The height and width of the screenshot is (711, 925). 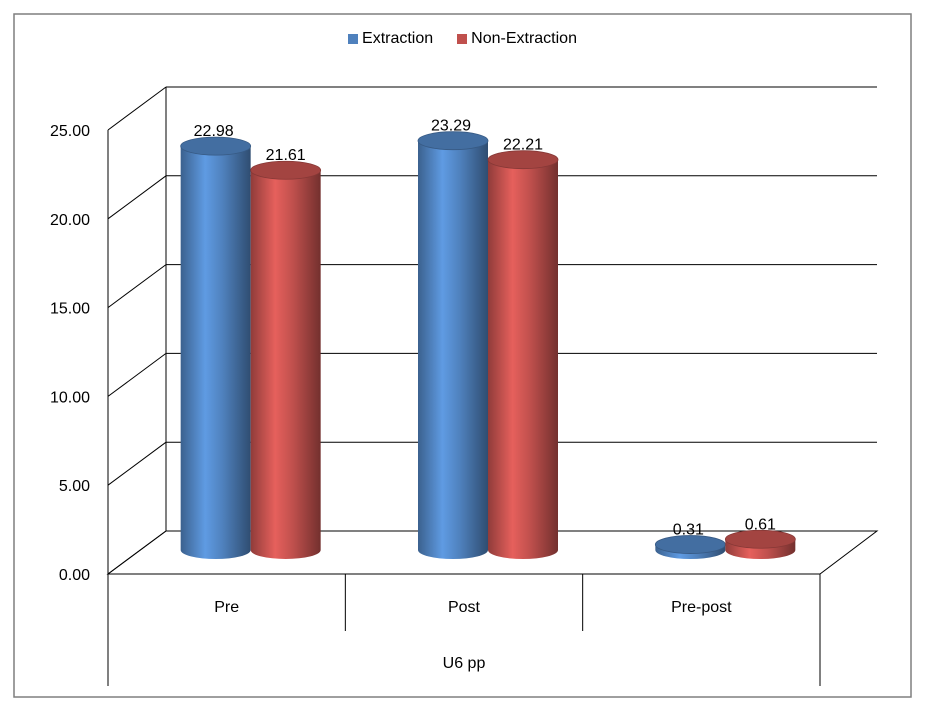 What do you see at coordinates (286, 155) in the screenshot?
I see `data-label: 21.61` at bounding box center [286, 155].